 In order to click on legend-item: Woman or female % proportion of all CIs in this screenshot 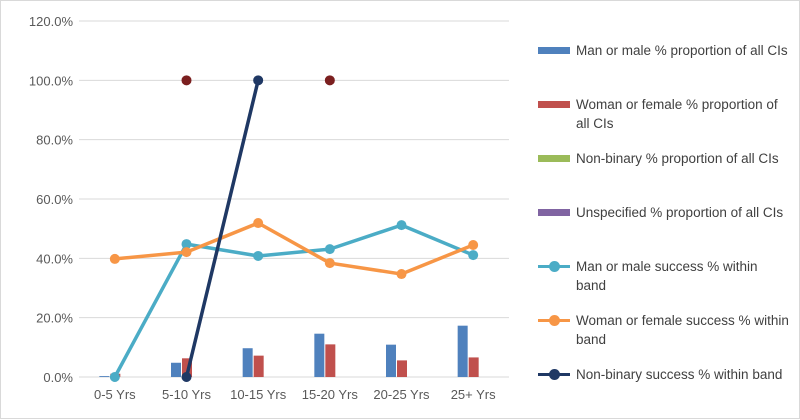, I will do `click(663, 122)`.